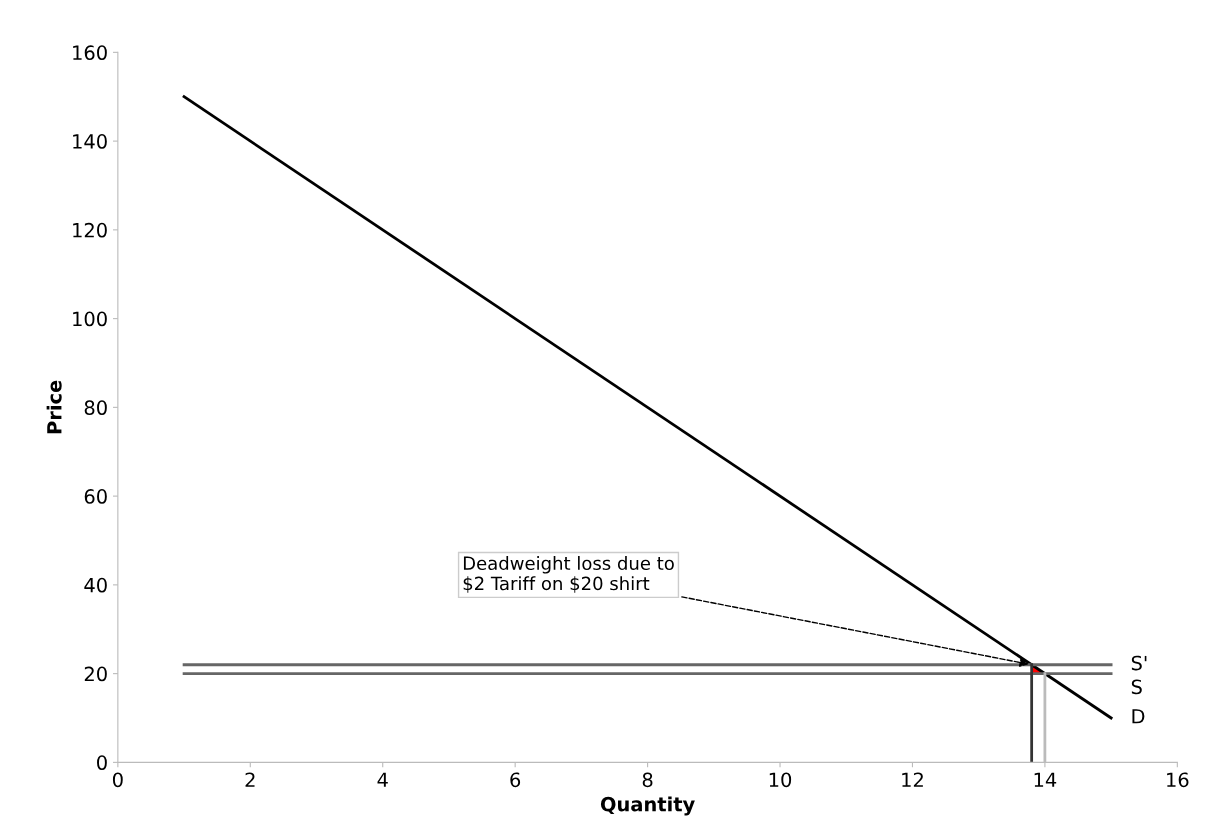 This screenshot has width=1215, height=818. Describe the element at coordinates (95, 585) in the screenshot. I see `y-tick-label: 40` at that location.